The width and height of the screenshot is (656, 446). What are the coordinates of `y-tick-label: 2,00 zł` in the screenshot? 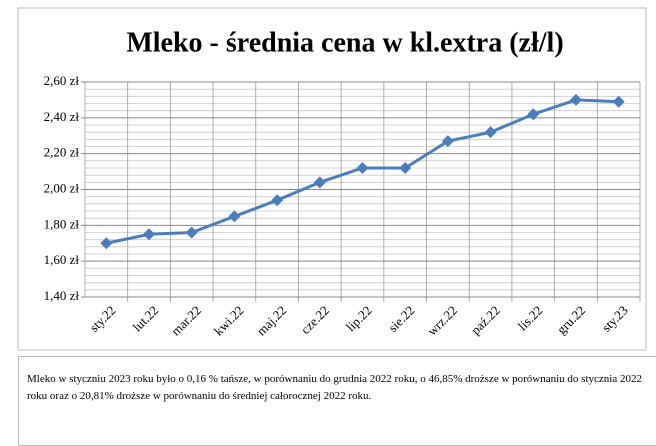 It's located at (62, 187).